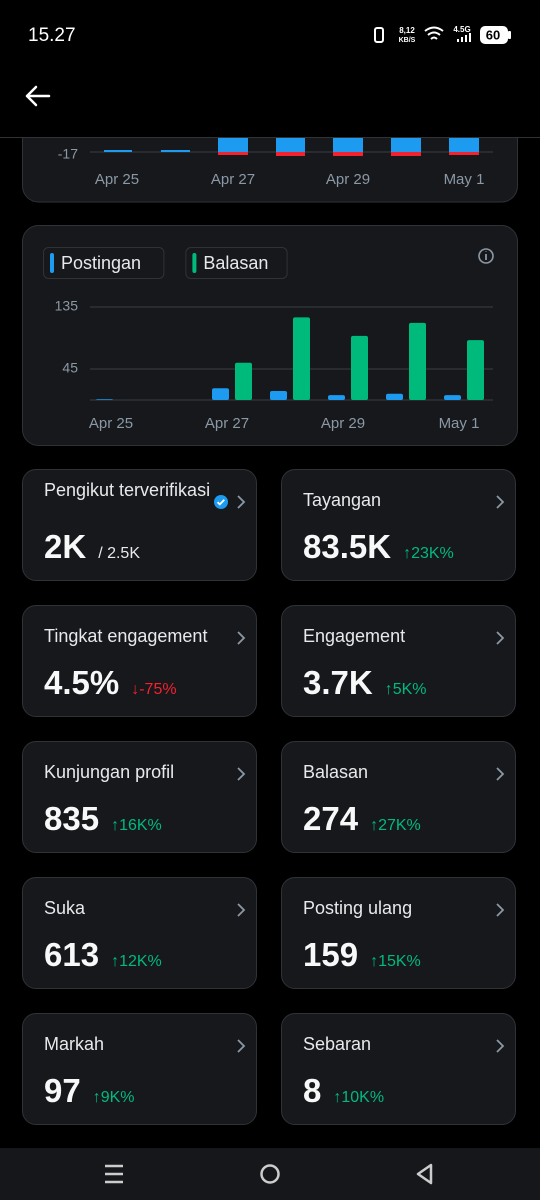 This screenshot has width=540, height=1200. What do you see at coordinates (139, 1069) in the screenshot?
I see `metric-card: Markah 97 ↑9K%` at bounding box center [139, 1069].